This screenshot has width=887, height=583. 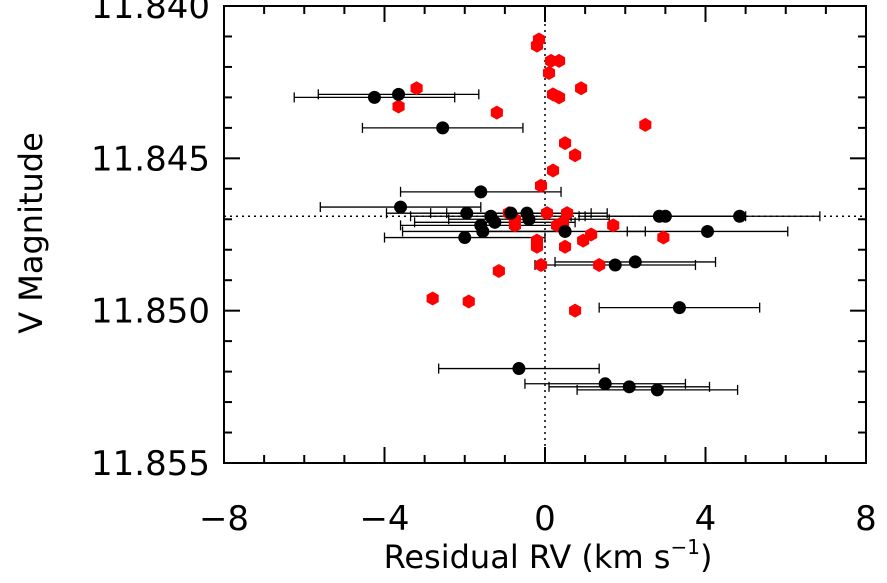 I want to click on x-tick-labels: −8 −4 0 4 8, so click(x=538, y=519).